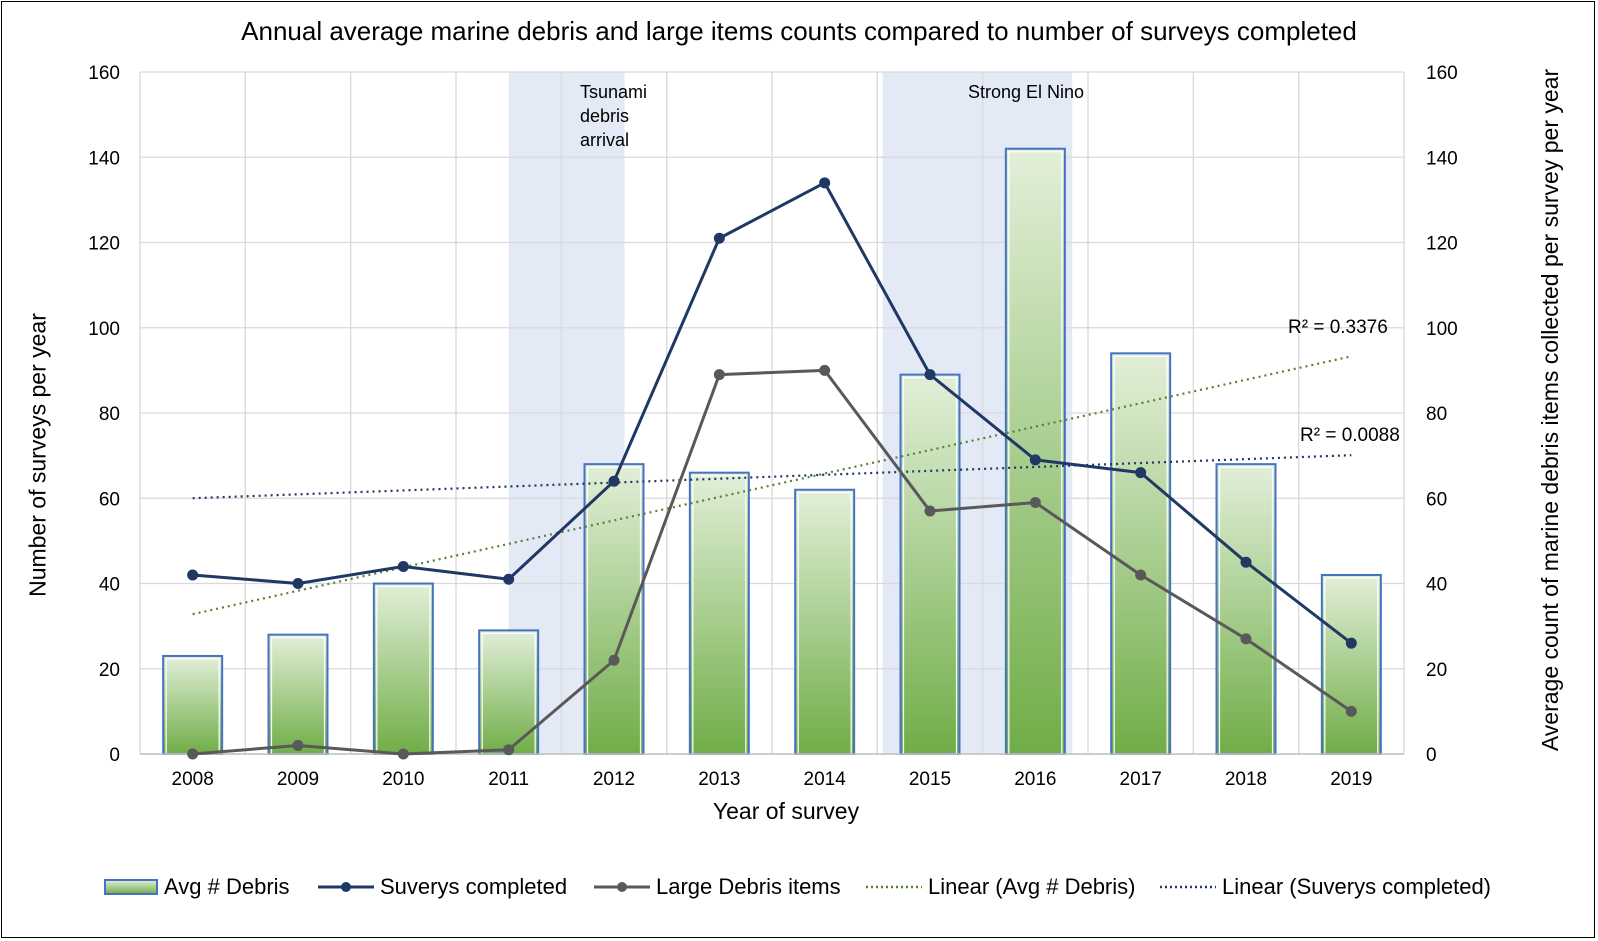 Image resolution: width=1598 pixels, height=941 pixels. What do you see at coordinates (104, 158) in the screenshot?
I see `y-tick-label-left: 140` at bounding box center [104, 158].